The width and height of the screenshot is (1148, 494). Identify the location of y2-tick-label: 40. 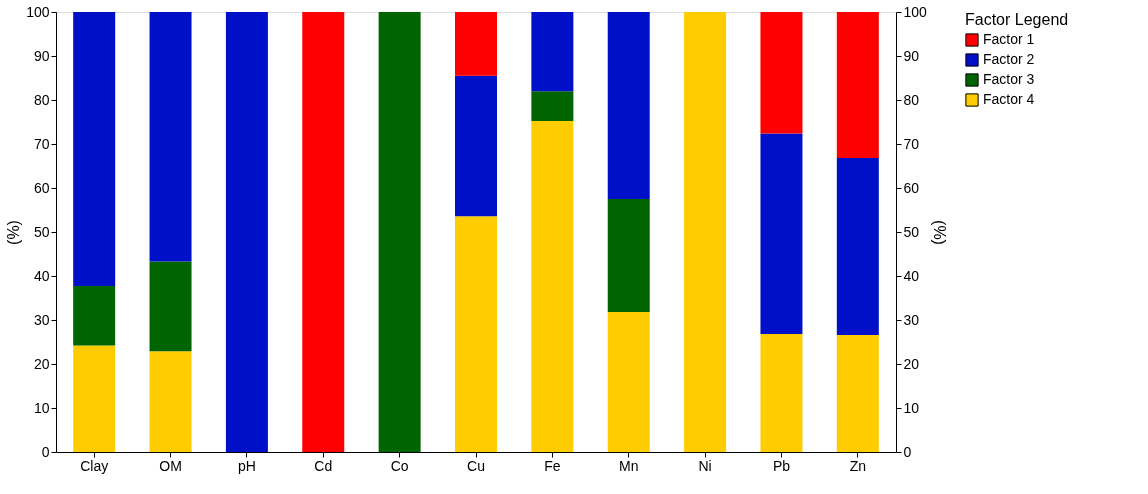
(911, 275).